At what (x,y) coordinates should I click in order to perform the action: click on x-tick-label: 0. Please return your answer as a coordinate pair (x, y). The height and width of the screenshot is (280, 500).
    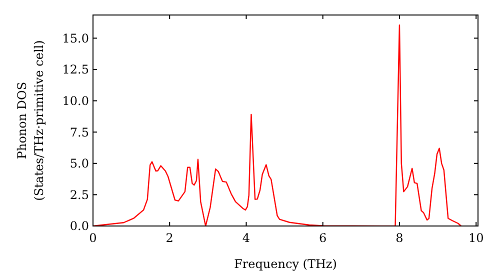
    Looking at the image, I should click on (93, 238).